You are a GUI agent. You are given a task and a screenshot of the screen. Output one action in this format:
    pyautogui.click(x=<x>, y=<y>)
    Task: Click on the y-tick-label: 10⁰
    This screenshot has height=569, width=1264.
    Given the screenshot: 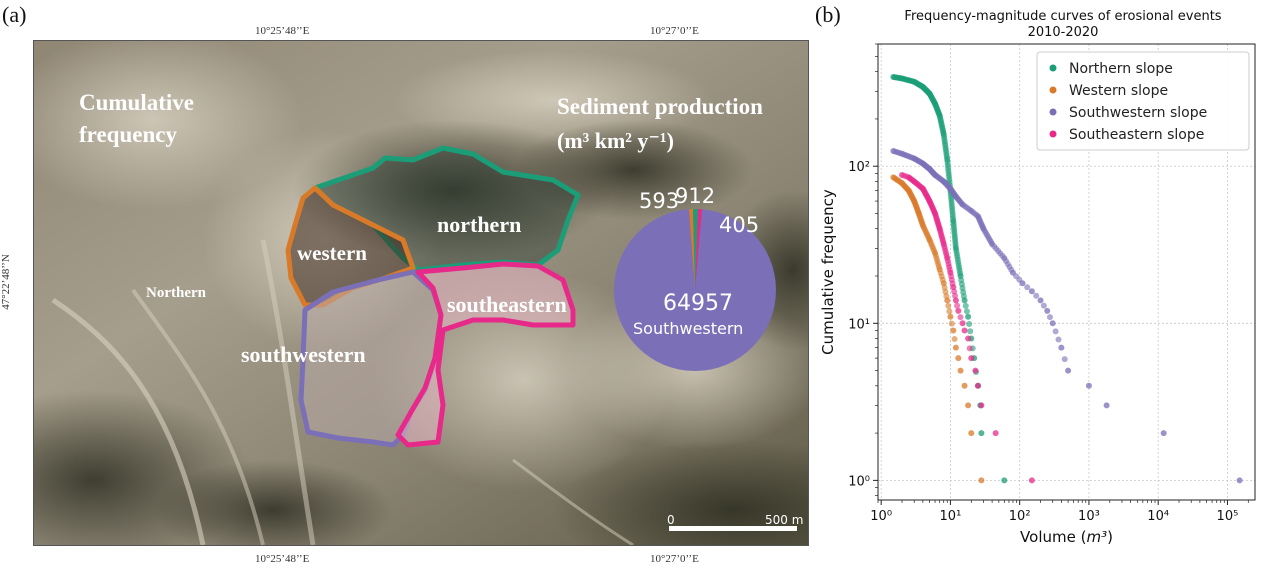 What is the action you would take?
    pyautogui.click(x=859, y=481)
    